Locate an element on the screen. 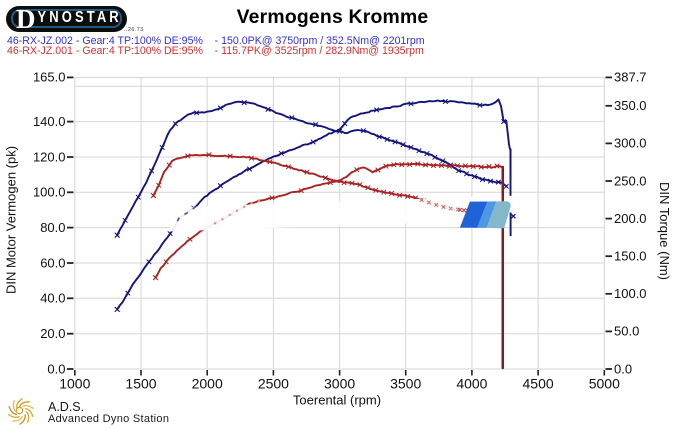 The image size is (685, 428). svg-text: 120.0 is located at coordinates (49, 156).